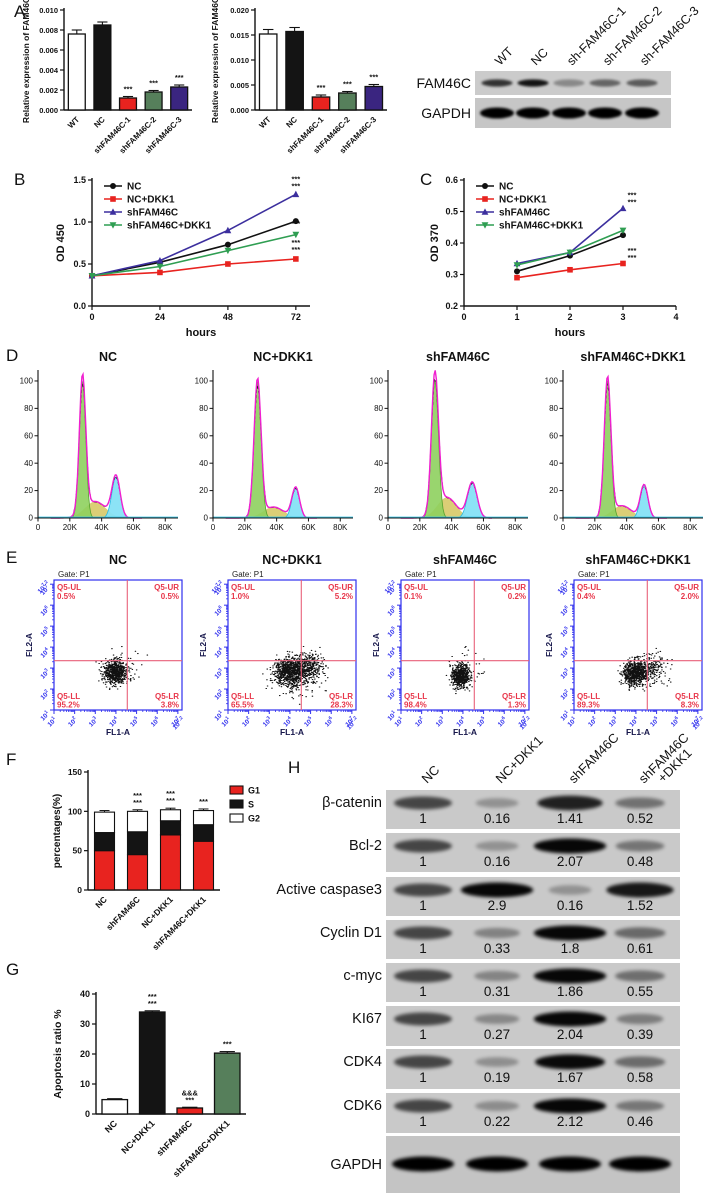 The image size is (710, 1200). Describe the element at coordinates (621, 449) in the screenshot. I see `phase-area` at that location.